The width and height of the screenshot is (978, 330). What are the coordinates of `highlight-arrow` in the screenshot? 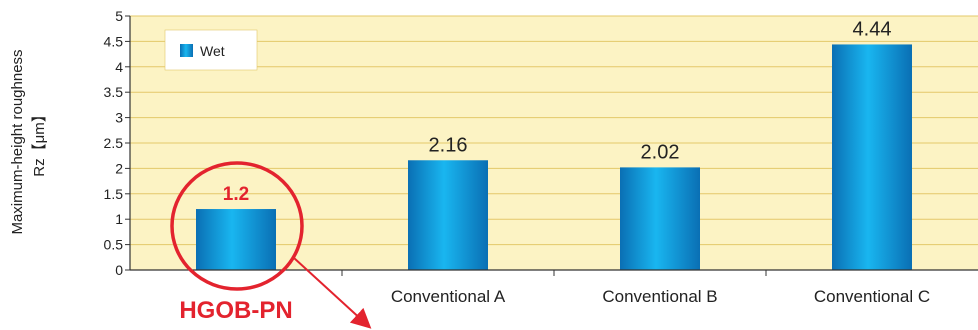 It's located at (332, 293).